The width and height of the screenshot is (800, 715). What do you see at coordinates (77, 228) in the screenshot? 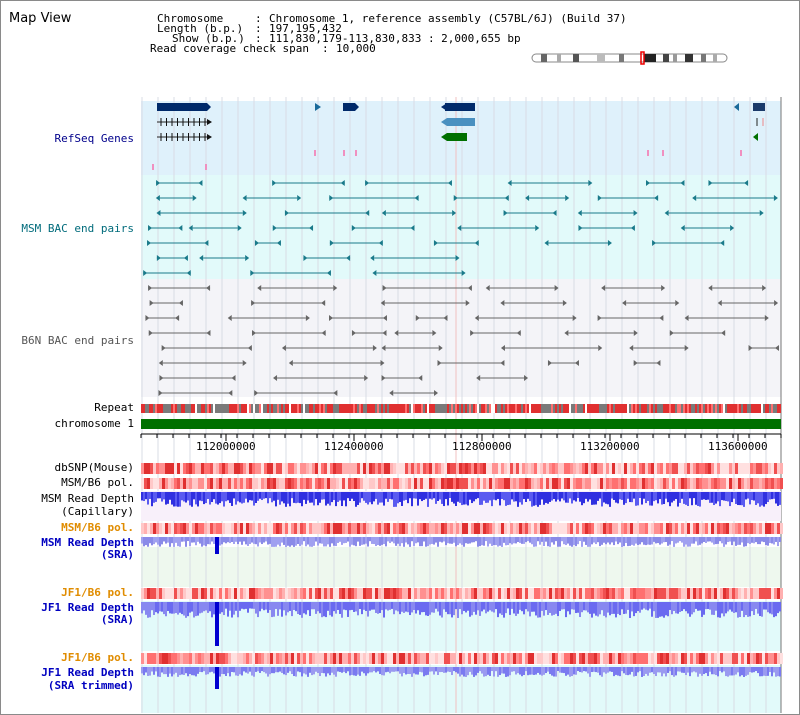
I see `track-label-msm-bac: MSM BAC end pairs` at bounding box center [77, 228].